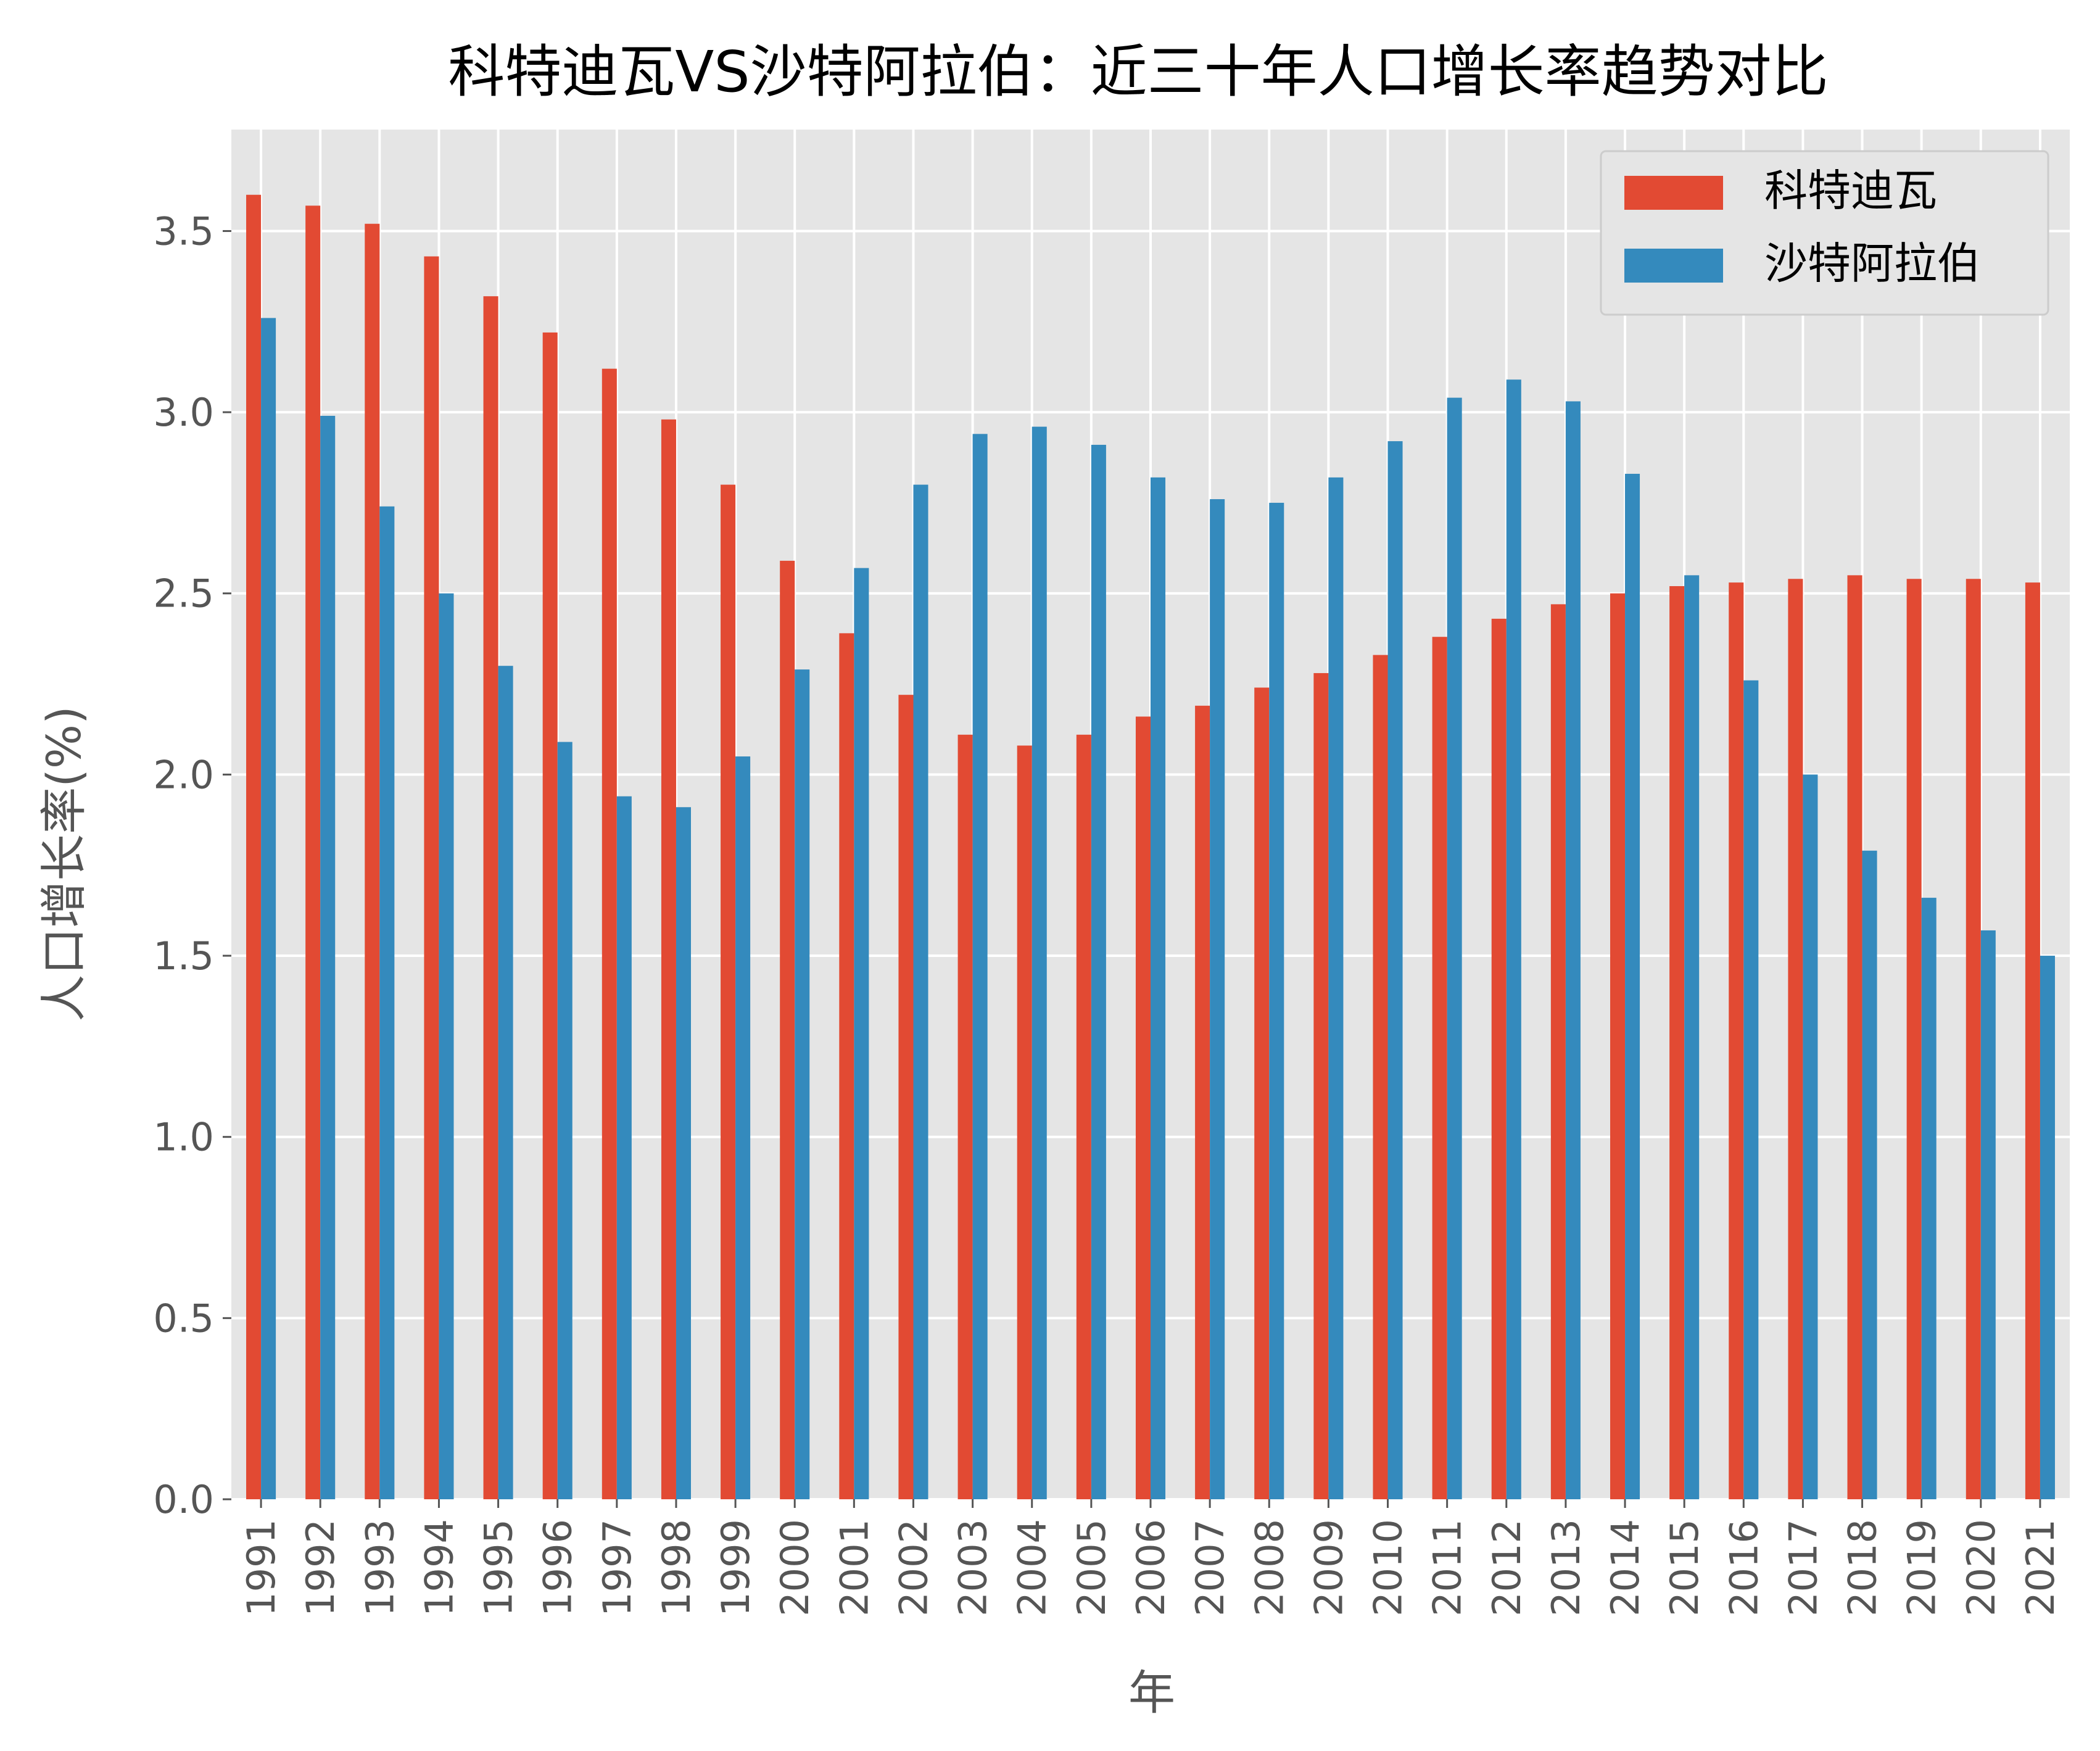 The height and width of the screenshot is (1751, 2100). Describe the element at coordinates (1566, 1567) in the screenshot. I see `x-tick-label: 2013` at that location.